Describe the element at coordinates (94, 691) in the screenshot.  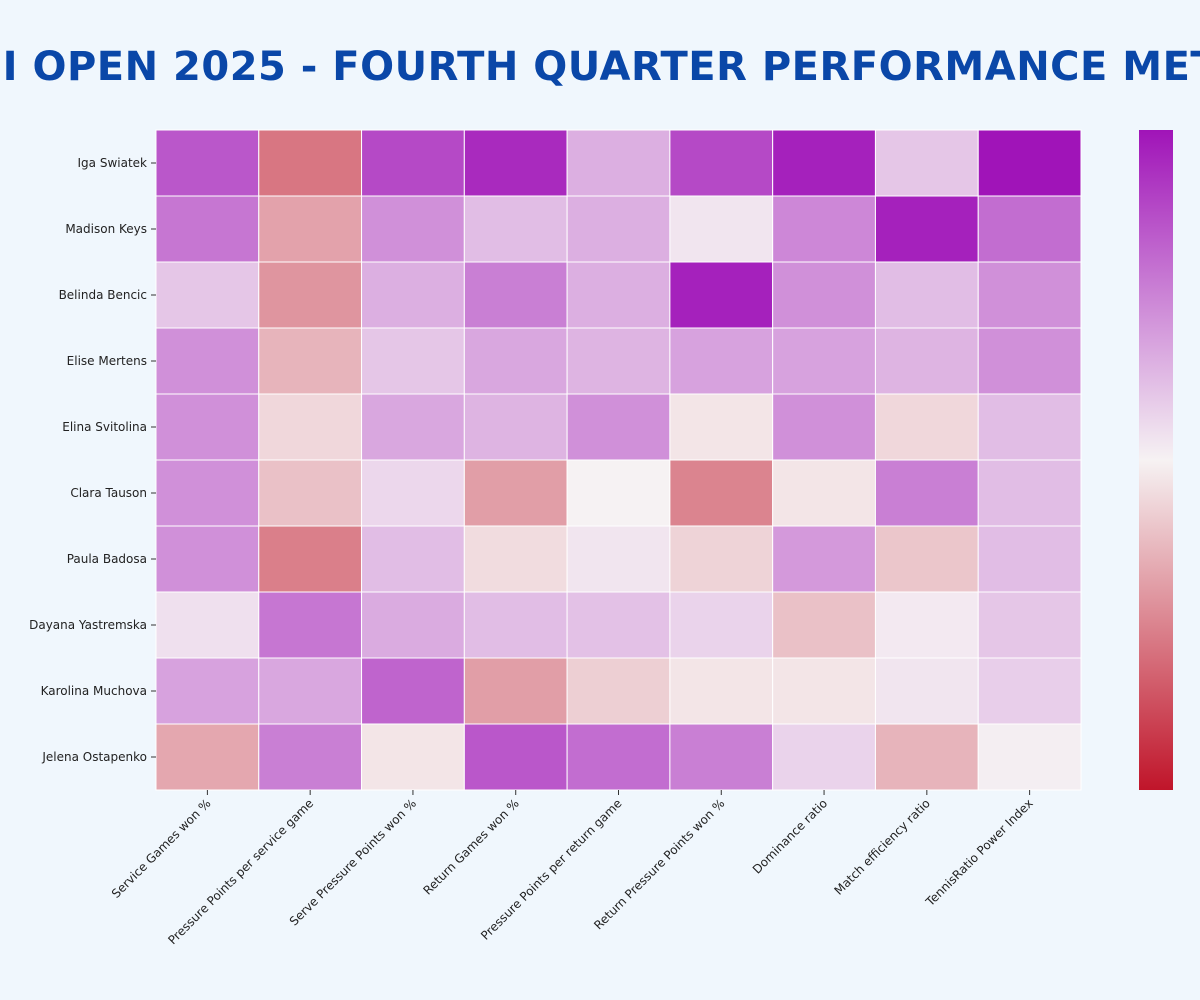
I see `row-label: Karolina Muchova` at that location.